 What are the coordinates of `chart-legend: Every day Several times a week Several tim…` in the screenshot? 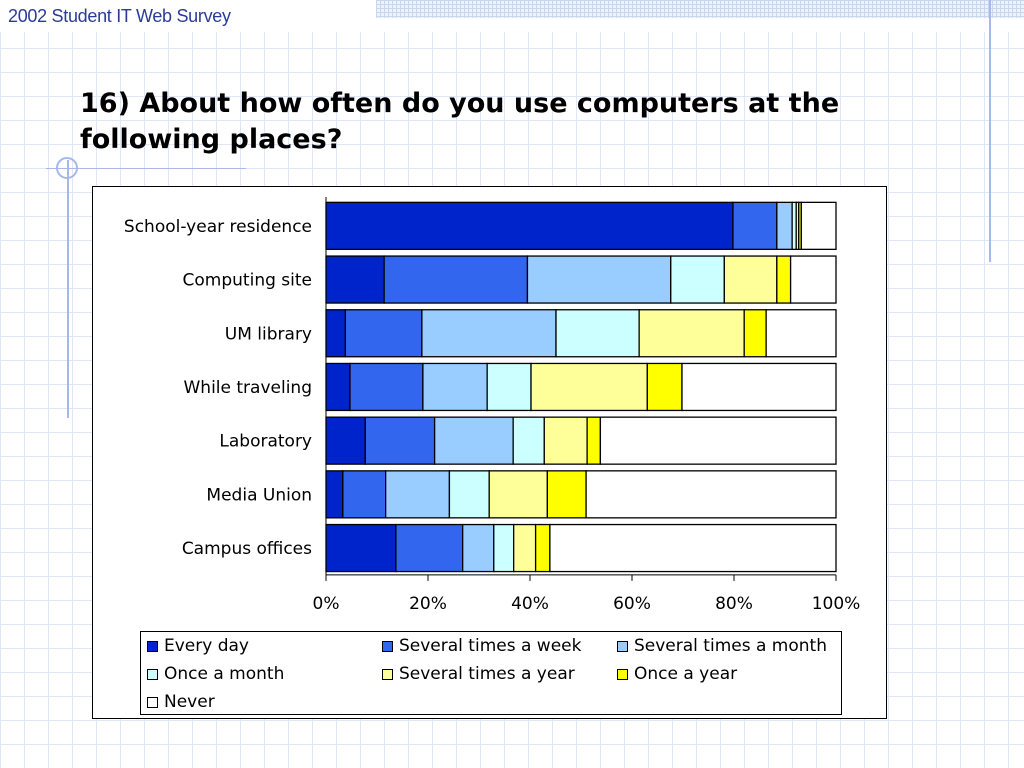 It's located at (491, 673).